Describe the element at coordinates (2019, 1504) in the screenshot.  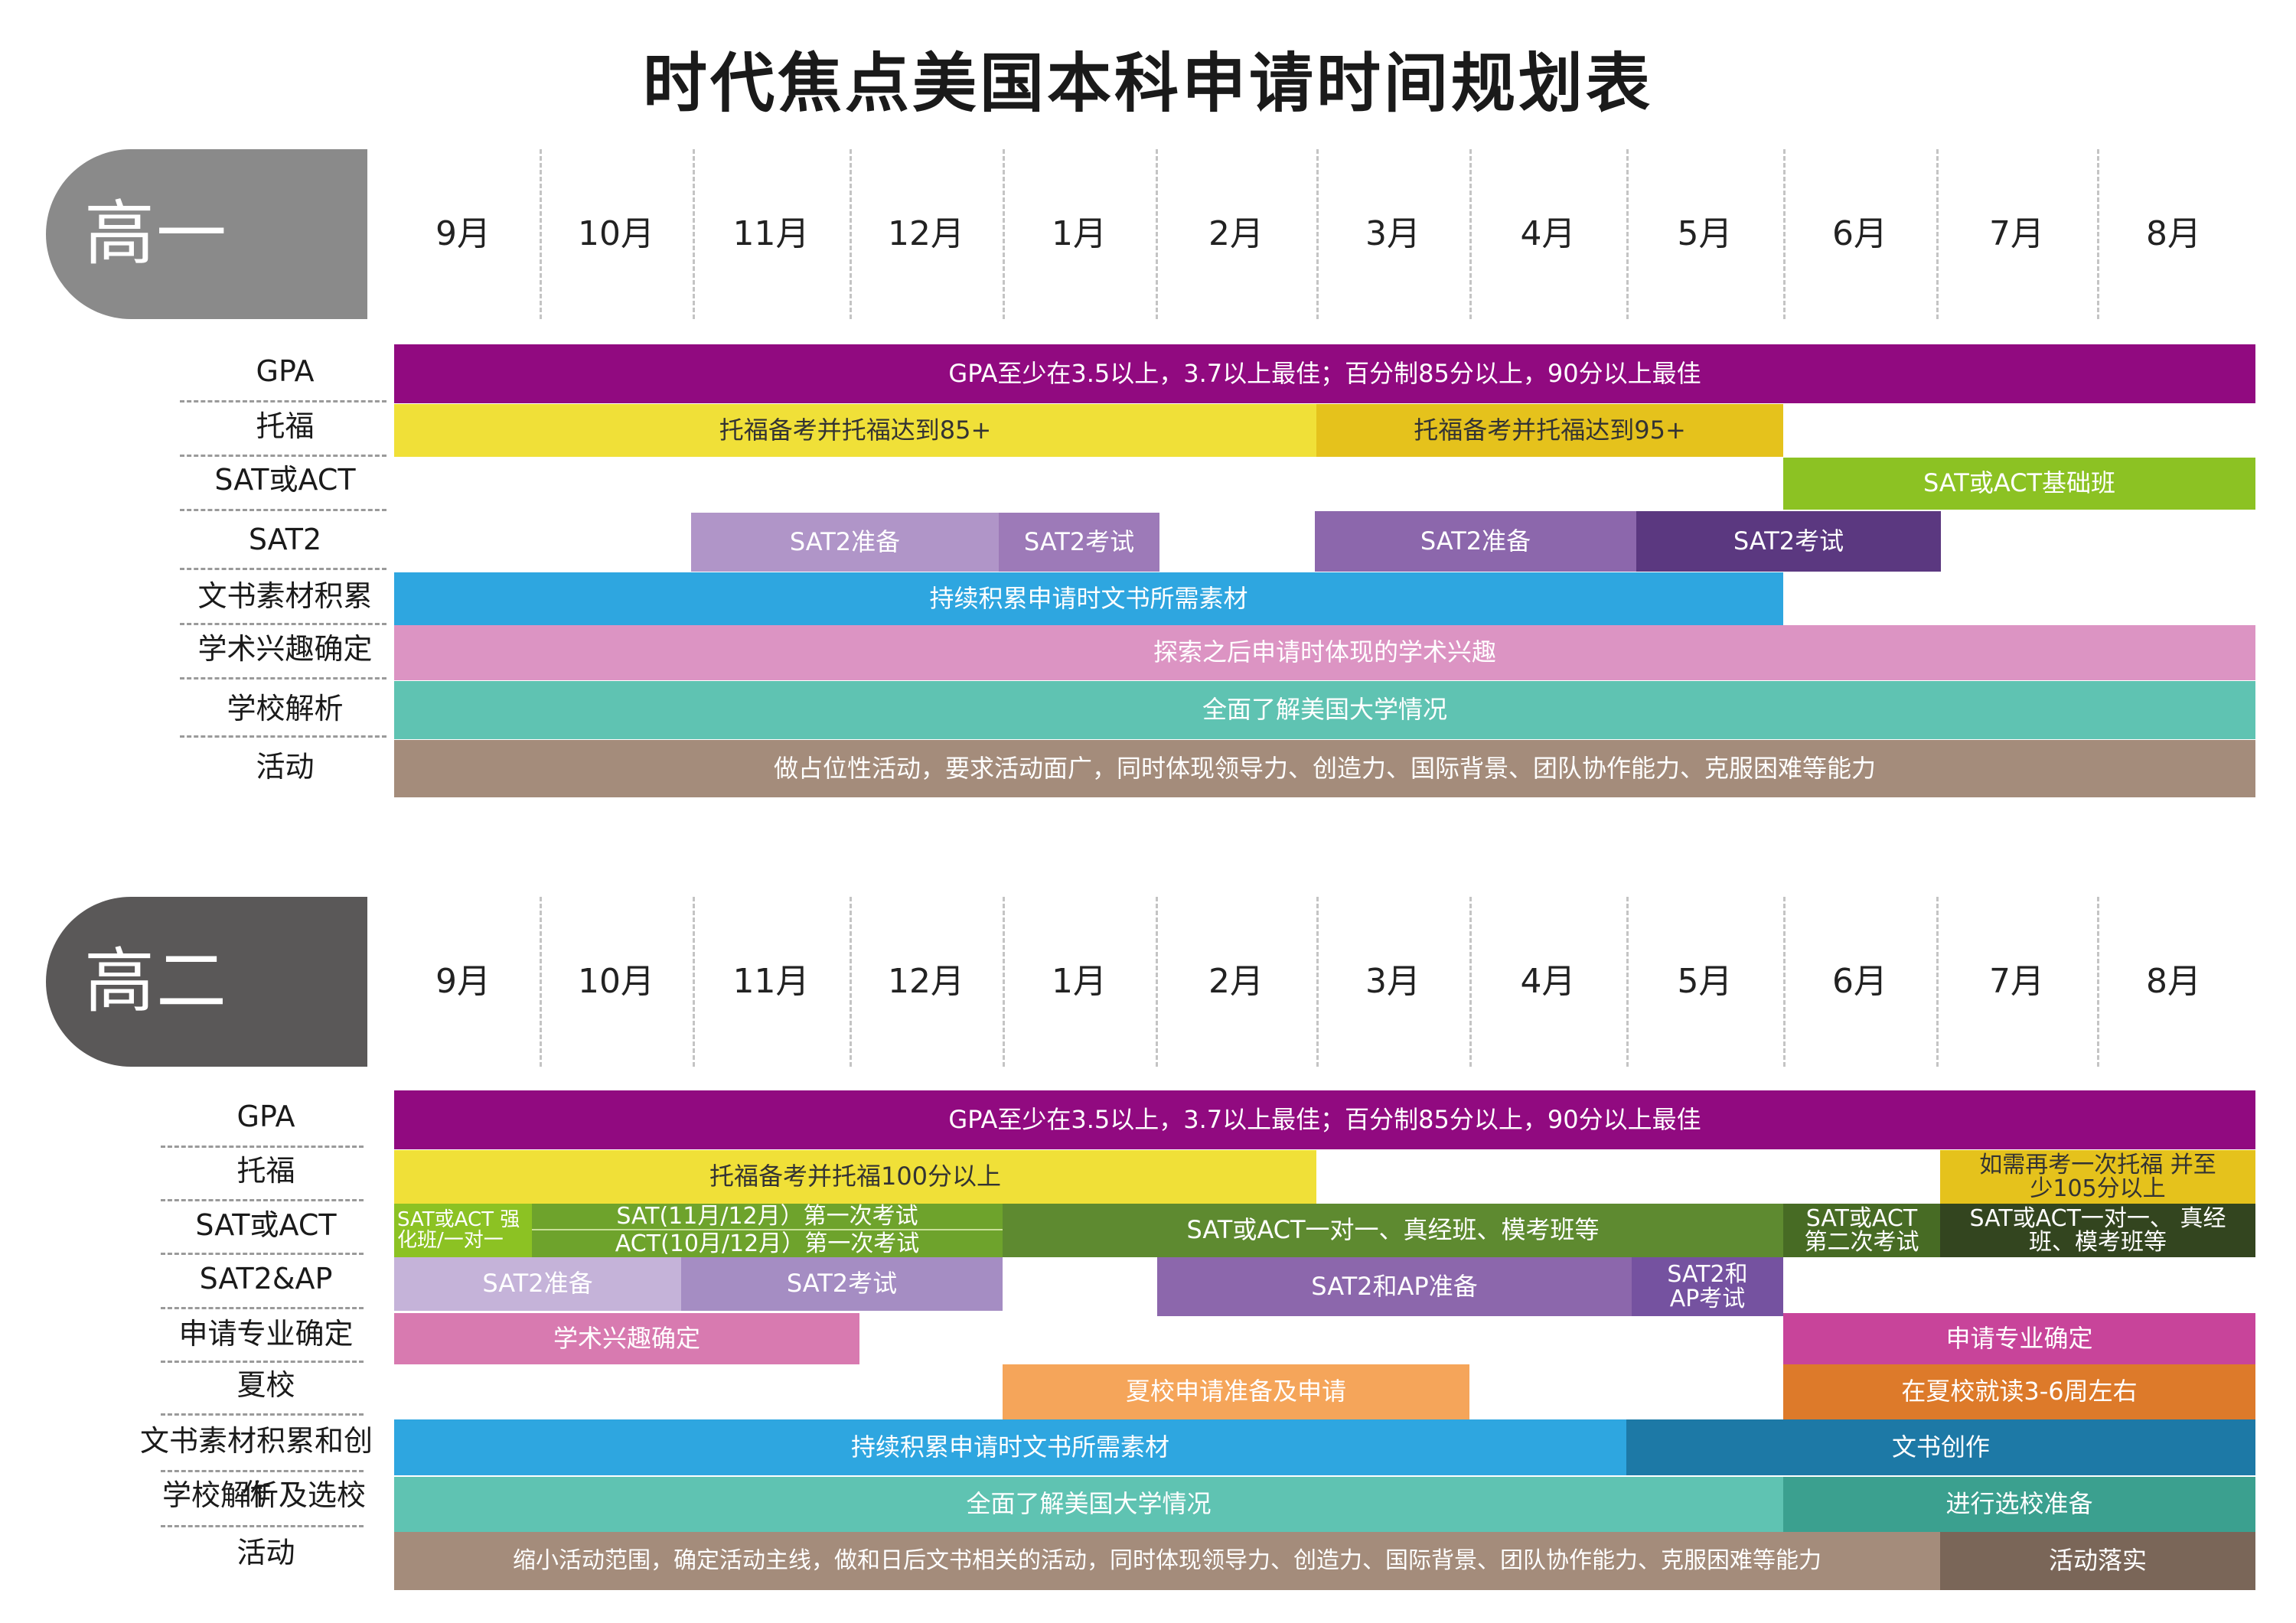
I see `bar-school-selection: 进行选校准备` at that location.